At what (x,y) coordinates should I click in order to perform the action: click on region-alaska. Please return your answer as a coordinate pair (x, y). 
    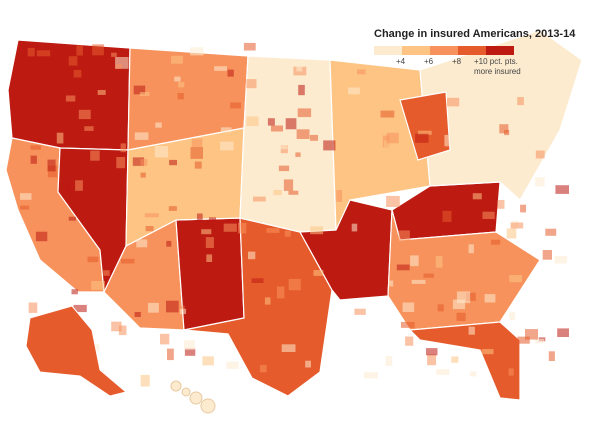
    Looking at the image, I should click on (76, 351).